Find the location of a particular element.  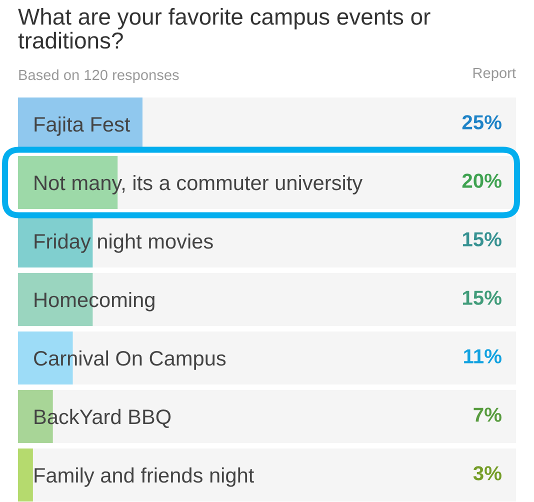

y-tick-label: Family and friends night is located at coordinates (144, 477).